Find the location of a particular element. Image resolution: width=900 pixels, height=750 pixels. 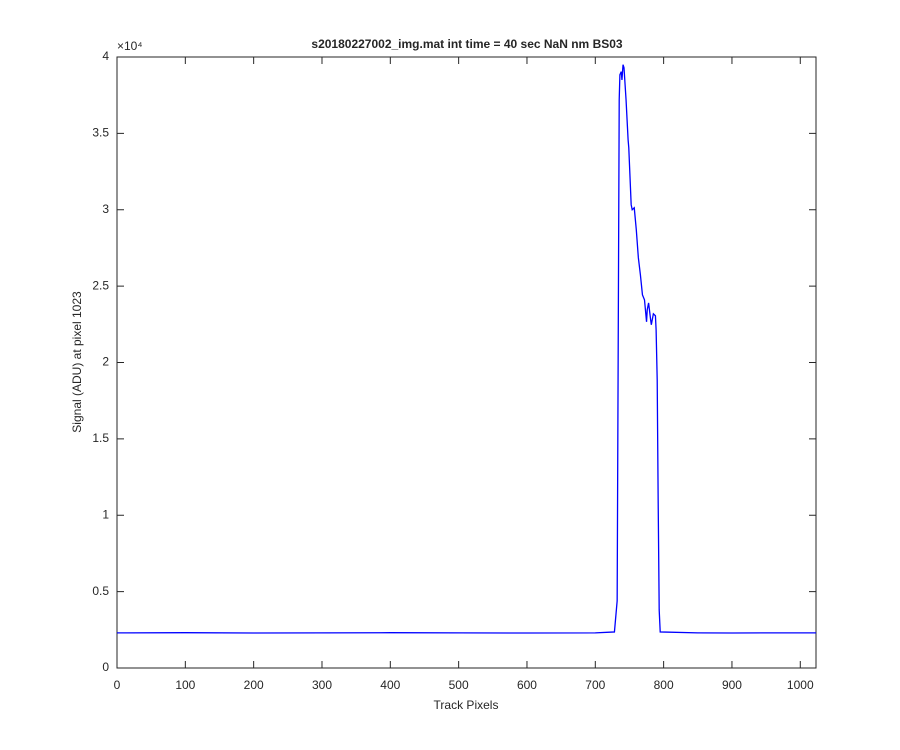

x-tick-label: 500 is located at coordinates (459, 685).